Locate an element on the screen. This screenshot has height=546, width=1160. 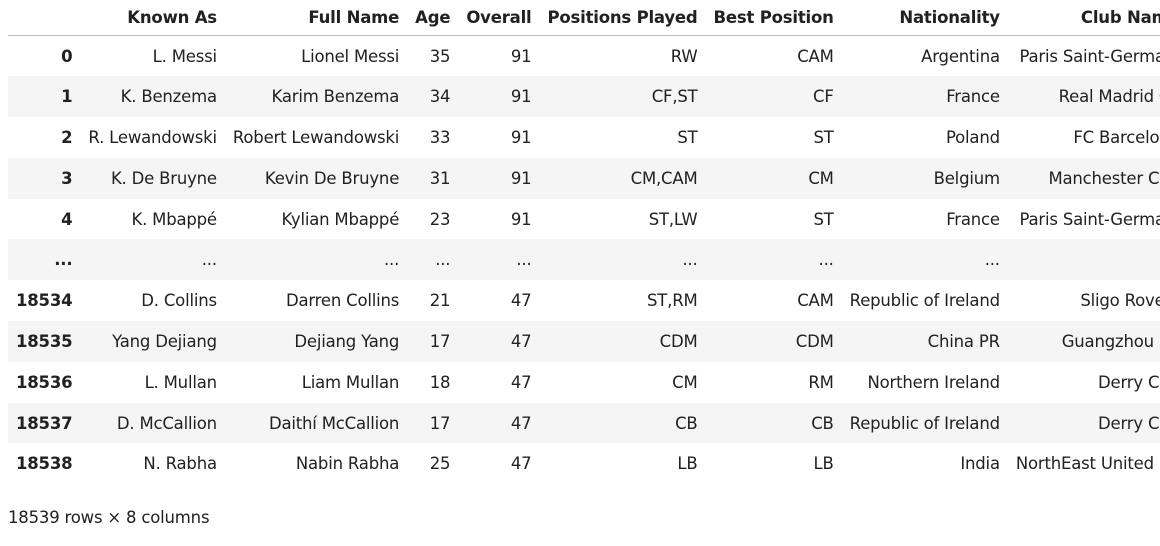
column-header-nationality-header: Nationality is located at coordinates (924, 18).